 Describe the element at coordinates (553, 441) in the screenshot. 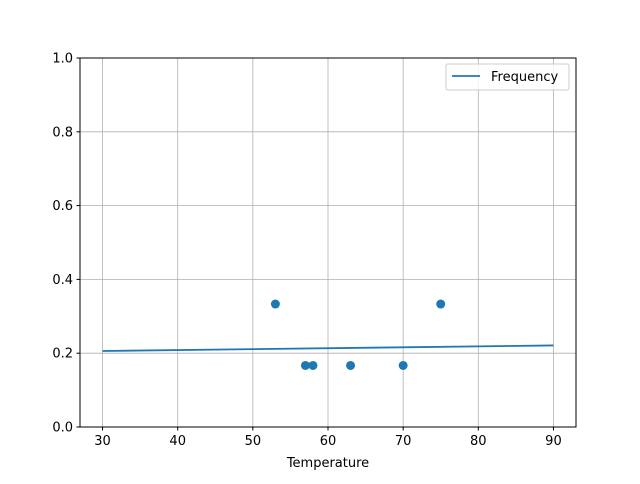

I see `x-tick-label: 90` at that location.